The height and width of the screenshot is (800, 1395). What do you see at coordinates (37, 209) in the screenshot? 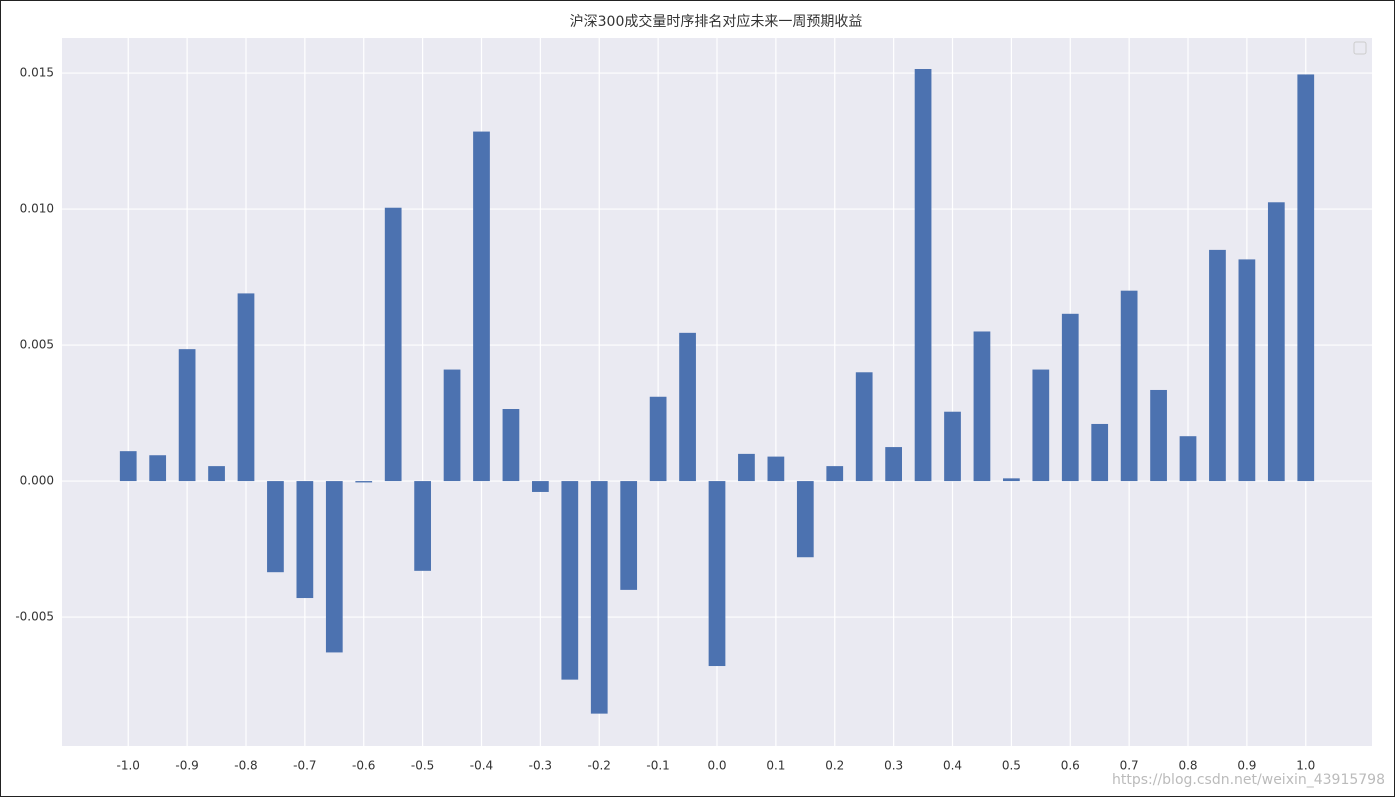
I see `y-tick-label: 0.010` at bounding box center [37, 209].